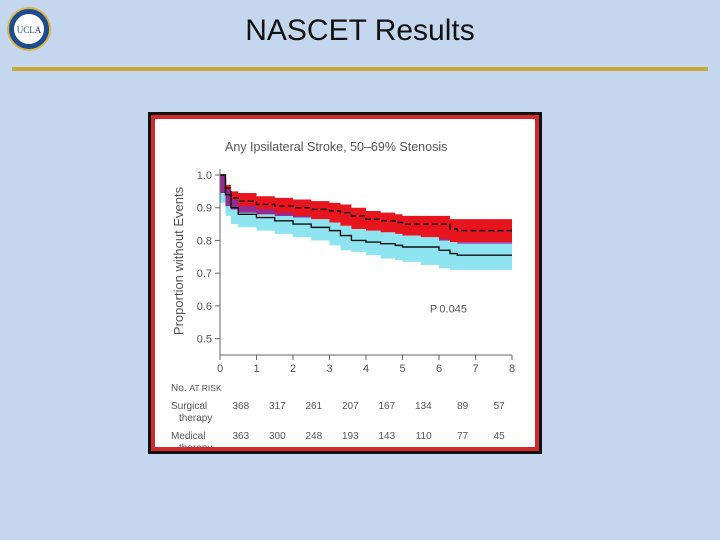 This screenshot has height=540, width=720. I want to click on x-tick-label: 3, so click(329, 369).